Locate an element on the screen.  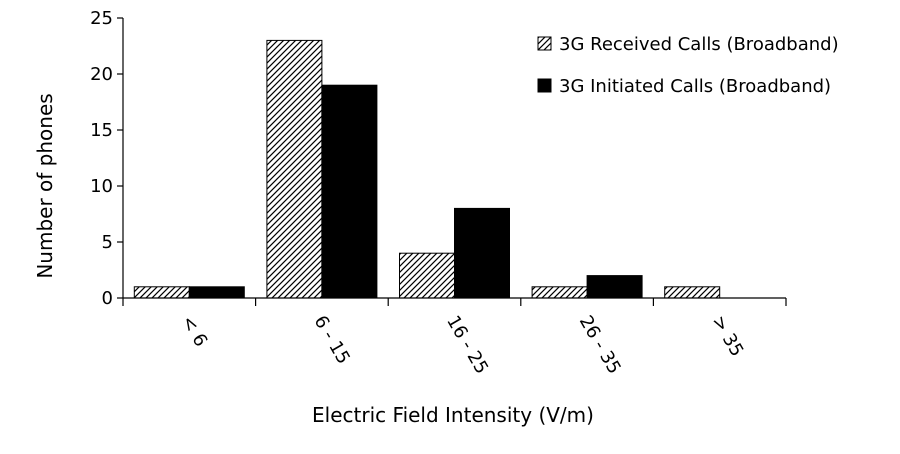
y-tick-label: 0 is located at coordinates (107, 298).